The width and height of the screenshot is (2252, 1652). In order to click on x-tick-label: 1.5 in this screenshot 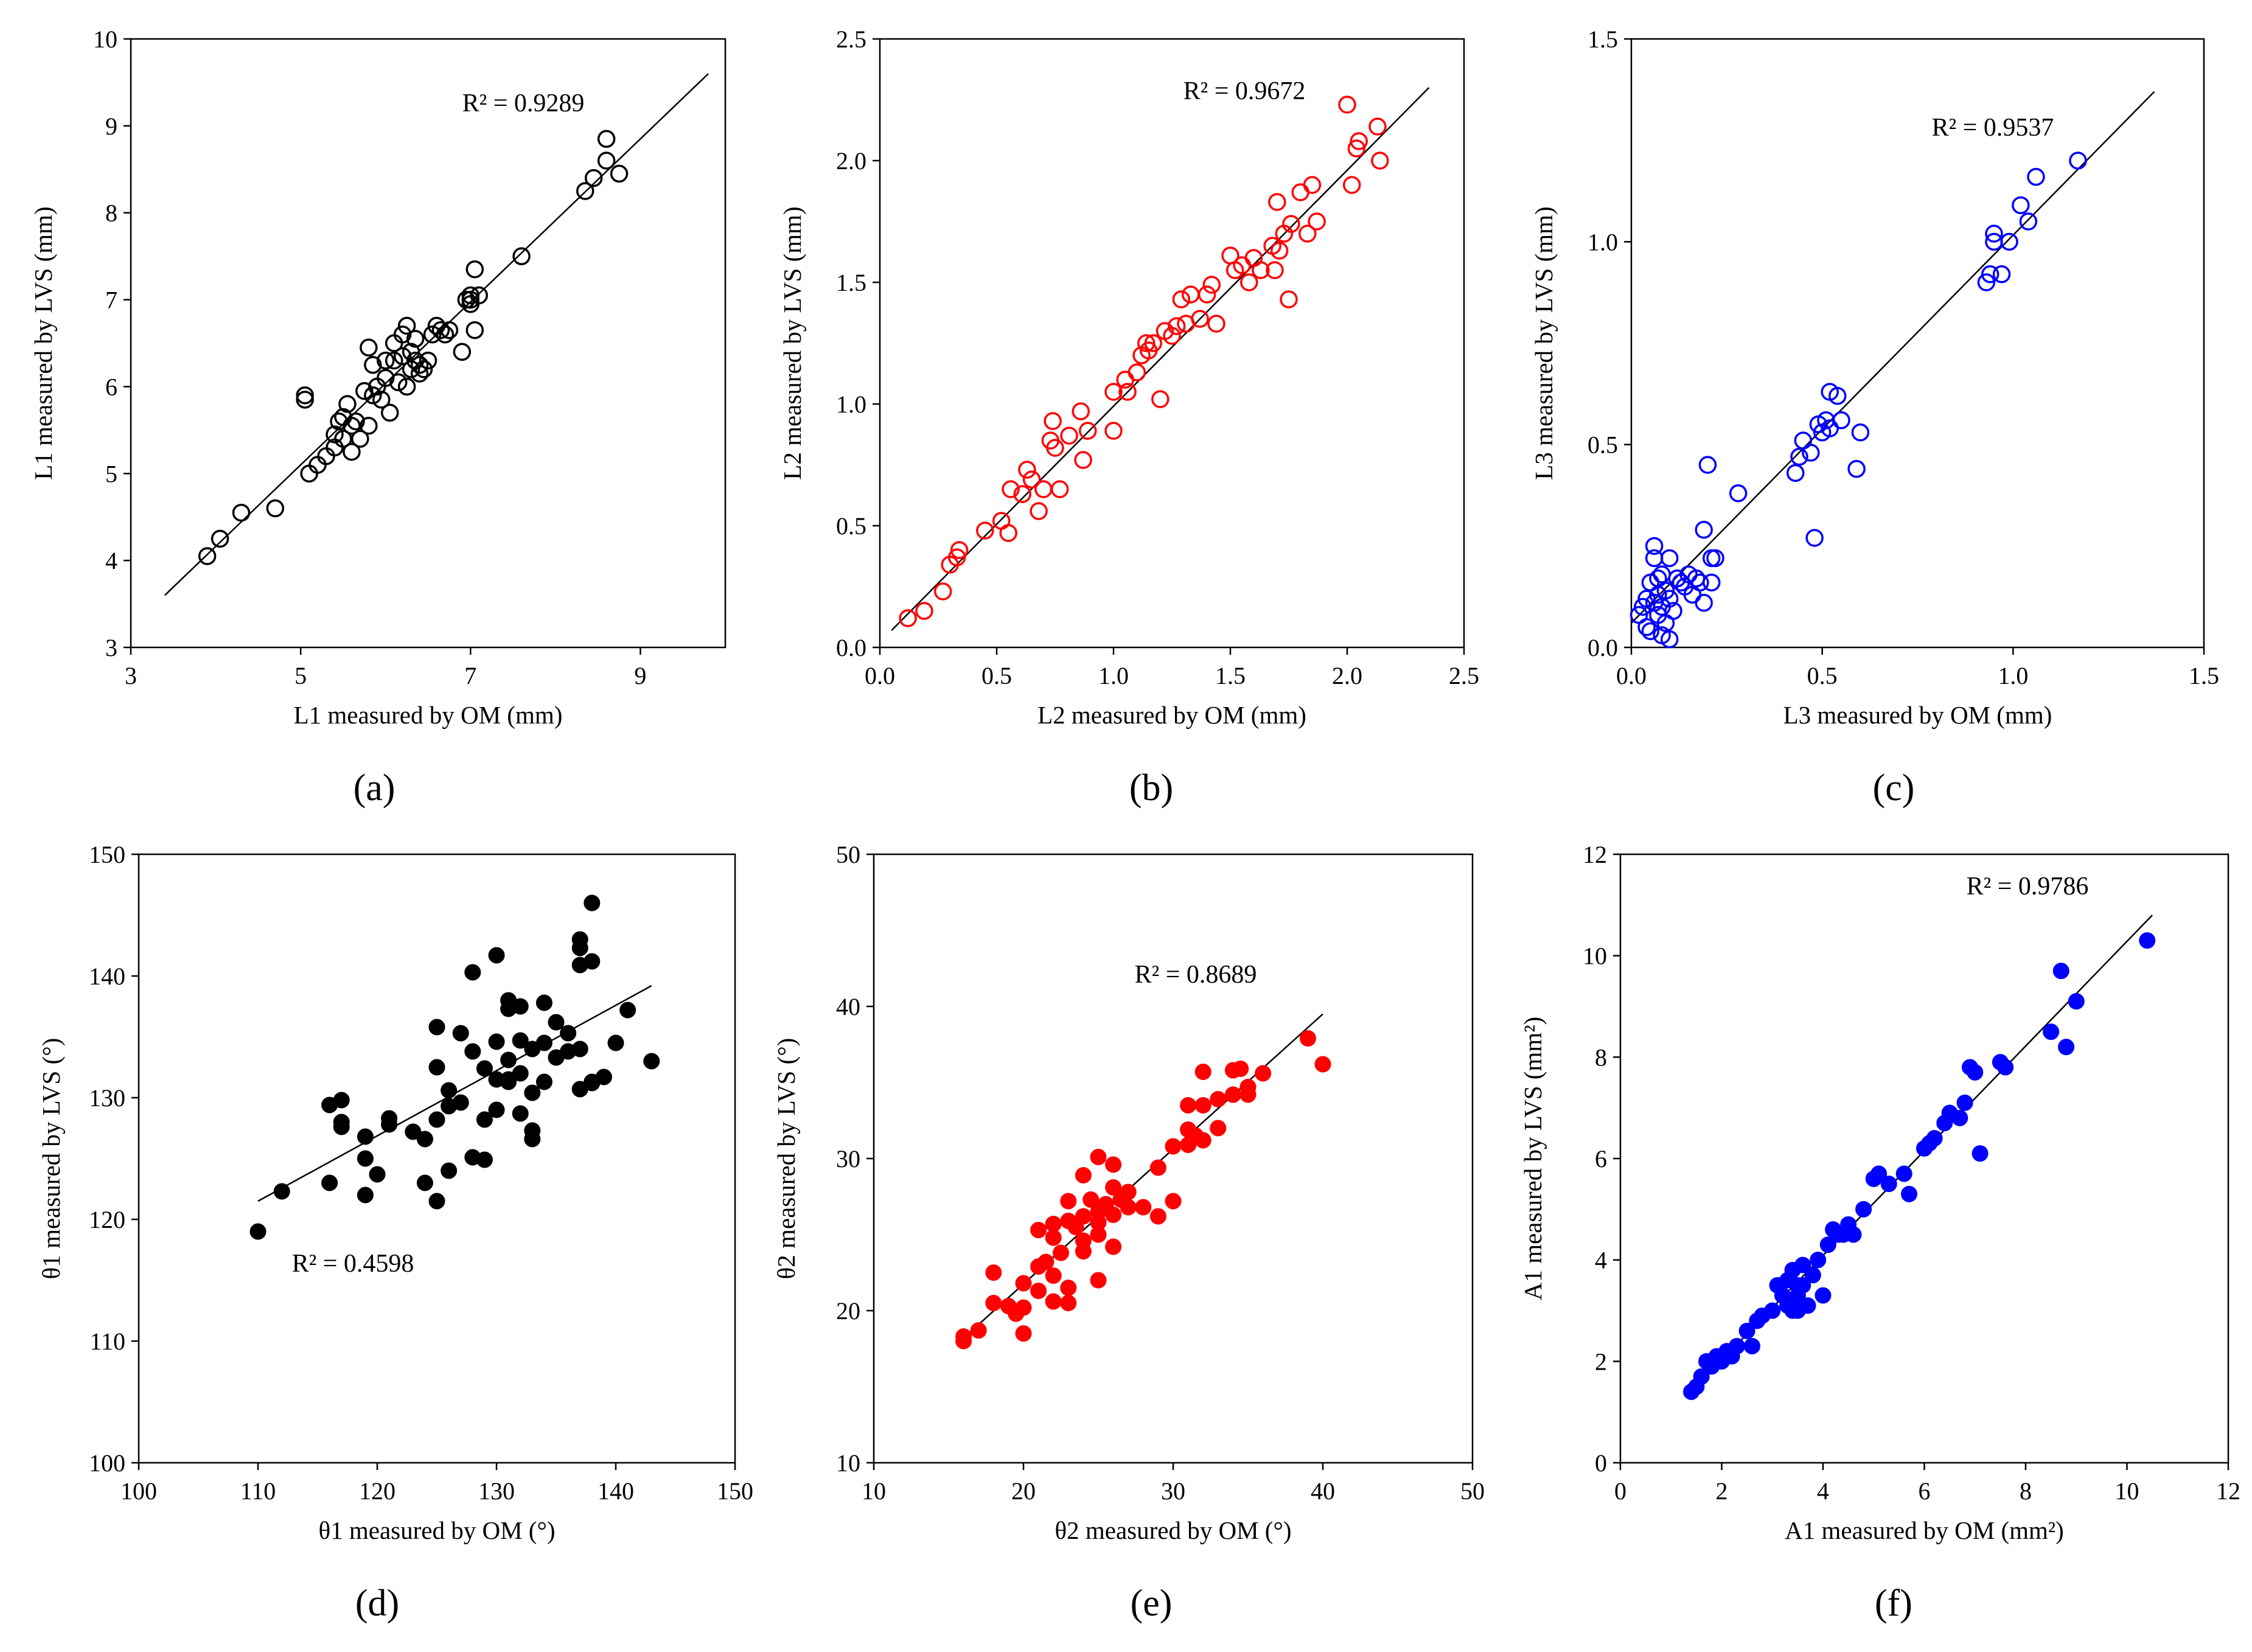, I will do `click(1230, 675)`.